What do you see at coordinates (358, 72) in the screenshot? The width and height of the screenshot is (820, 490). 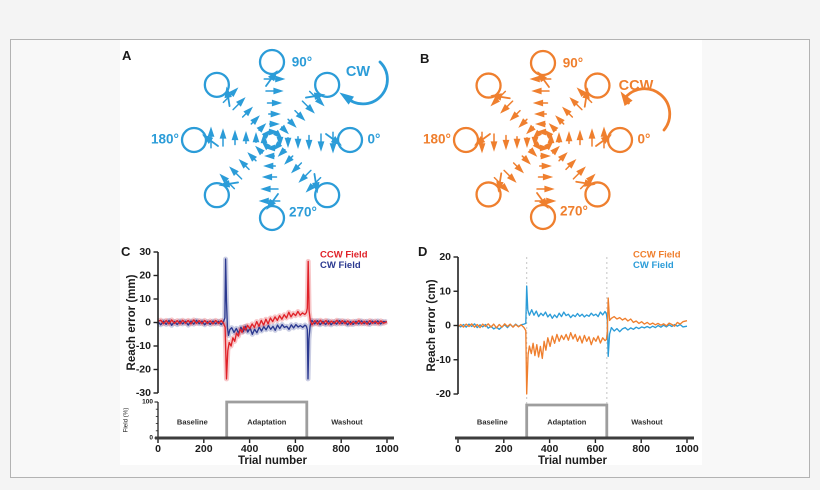 I see `svg-text: CW` at bounding box center [358, 72].